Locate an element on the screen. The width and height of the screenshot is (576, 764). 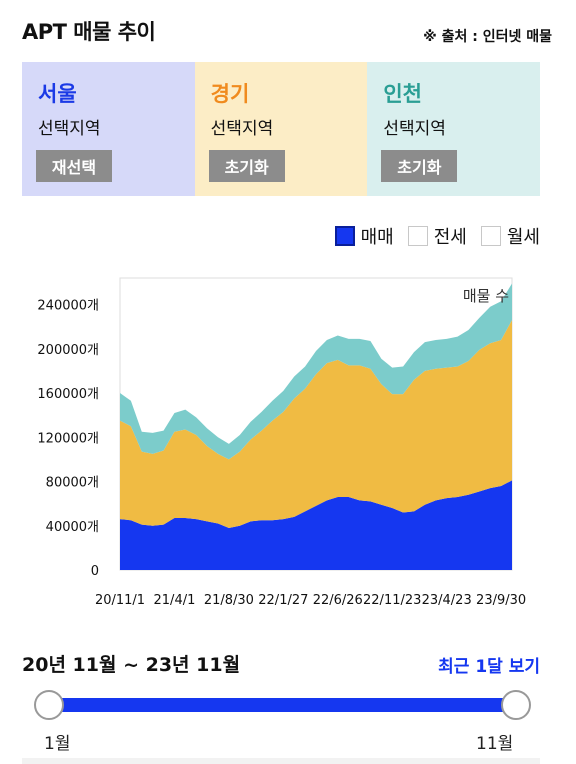
y-tick-label: 240000개 is located at coordinates (68, 306).